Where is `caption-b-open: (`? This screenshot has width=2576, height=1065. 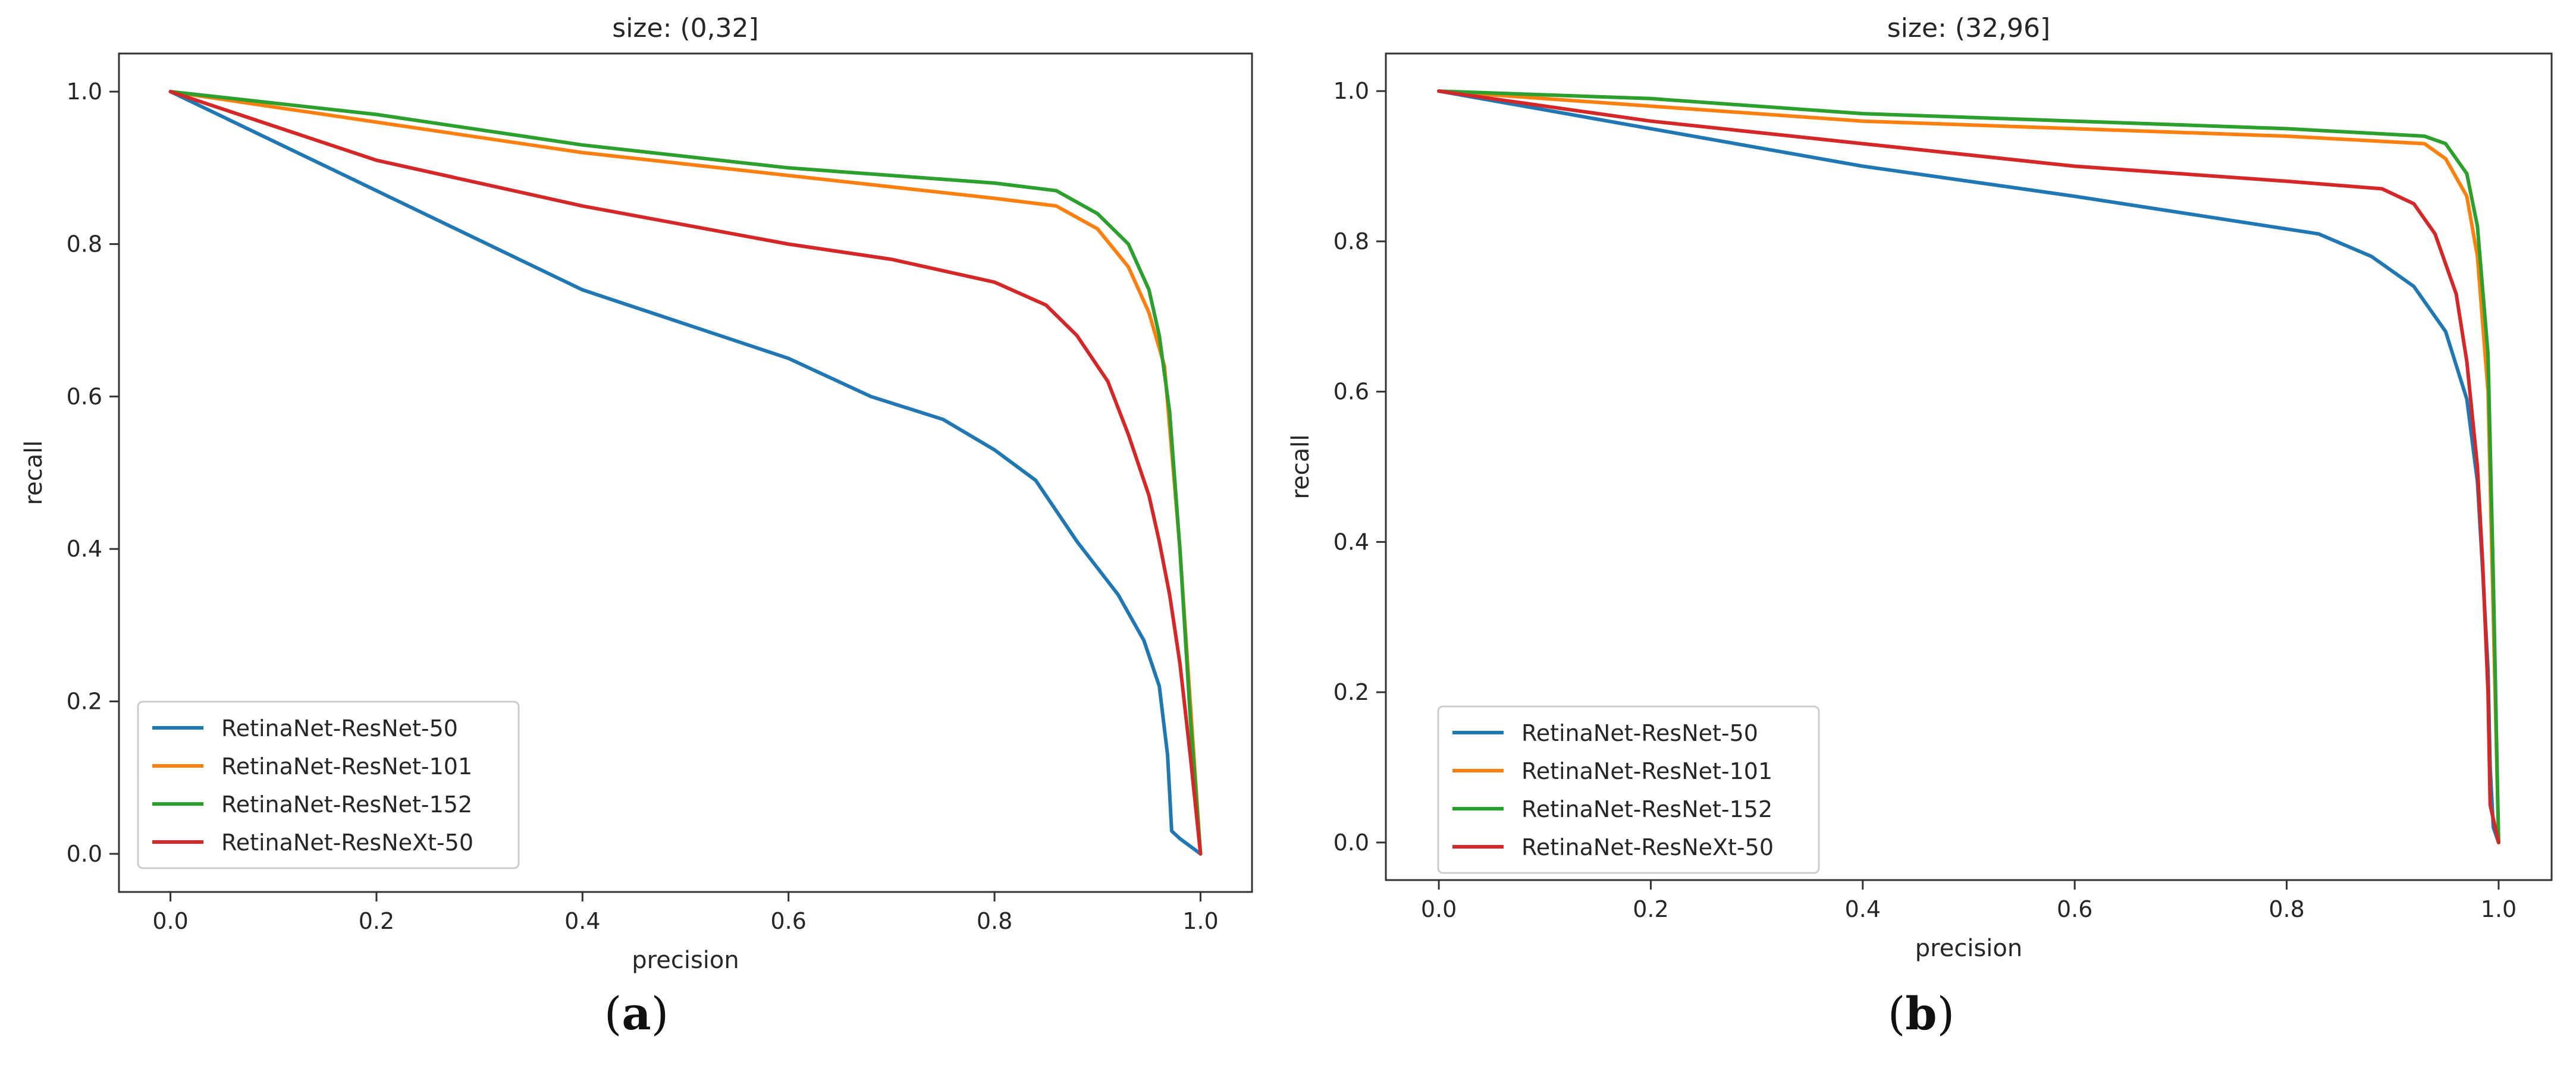
caption-b-open: ( is located at coordinates (1896, 1013).